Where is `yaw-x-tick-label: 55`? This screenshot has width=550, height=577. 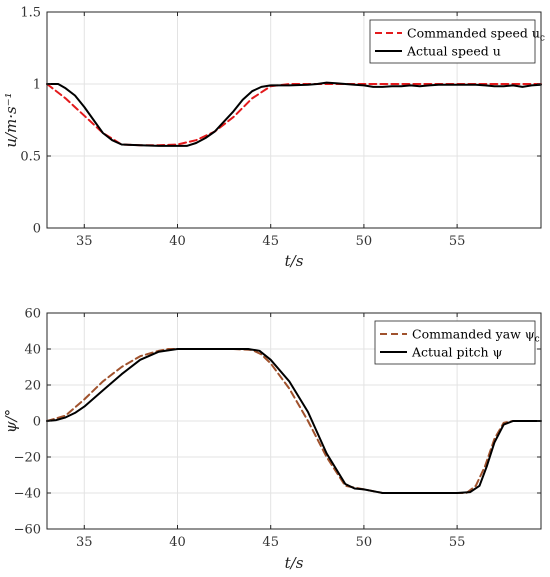
yaw-x-tick-label: 55 is located at coordinates (457, 542).